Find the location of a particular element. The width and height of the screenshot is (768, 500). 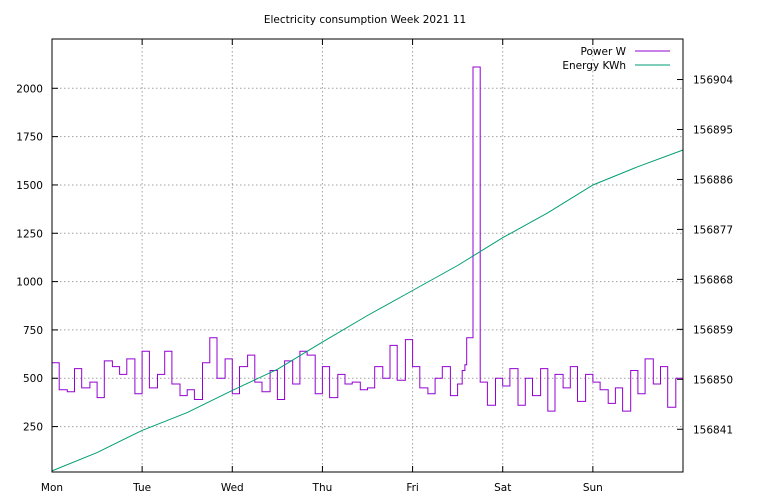

legend: Power W Energy KWh is located at coordinates (616, 59).